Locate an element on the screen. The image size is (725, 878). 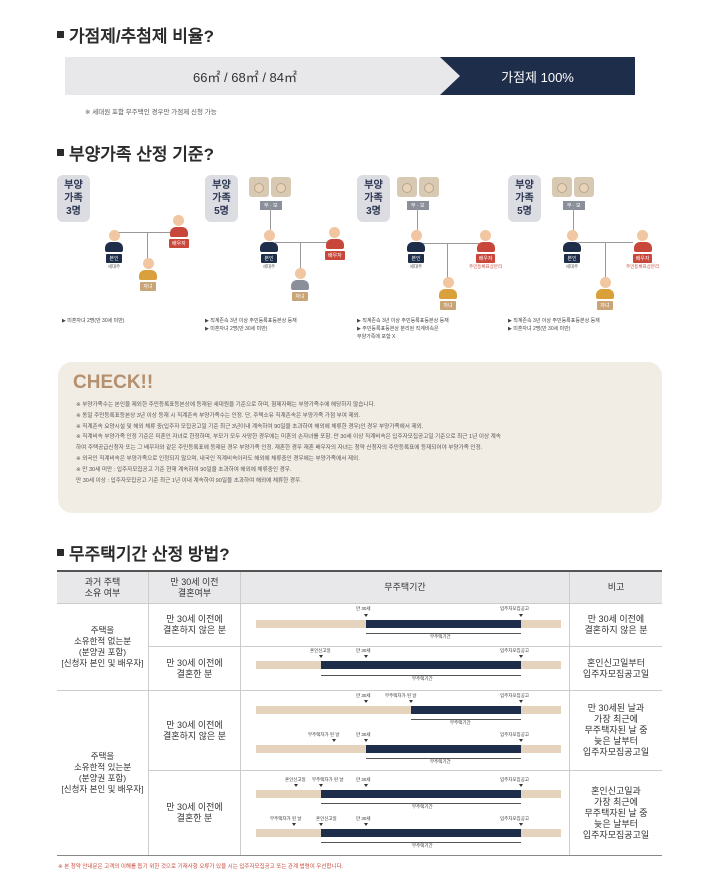
timeline-row3b is located at coordinates (408, 749).